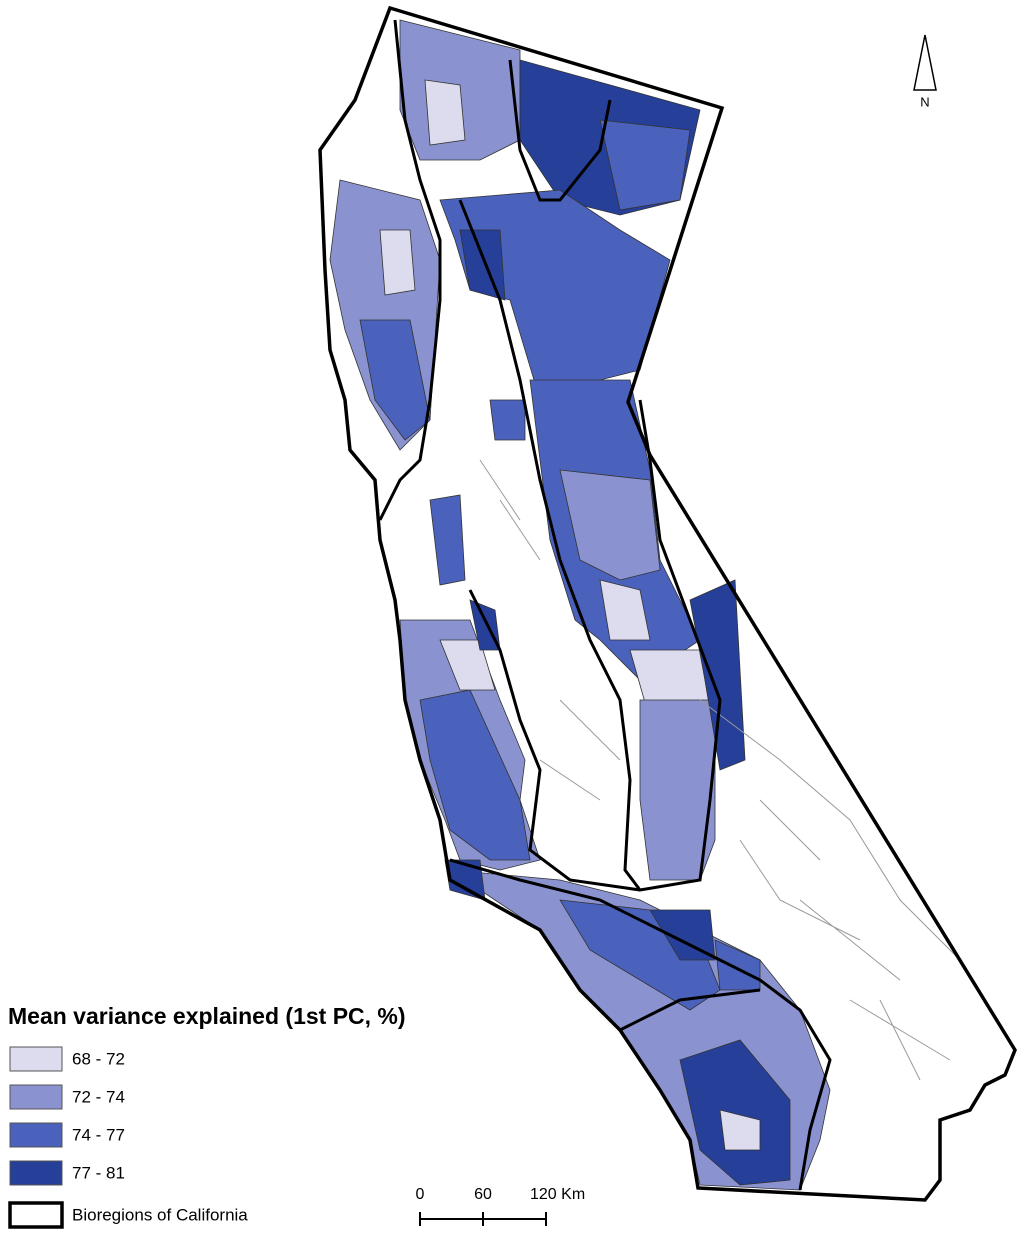  Describe the element at coordinates (483, 1194) in the screenshot. I see `scale-label: 60` at that location.